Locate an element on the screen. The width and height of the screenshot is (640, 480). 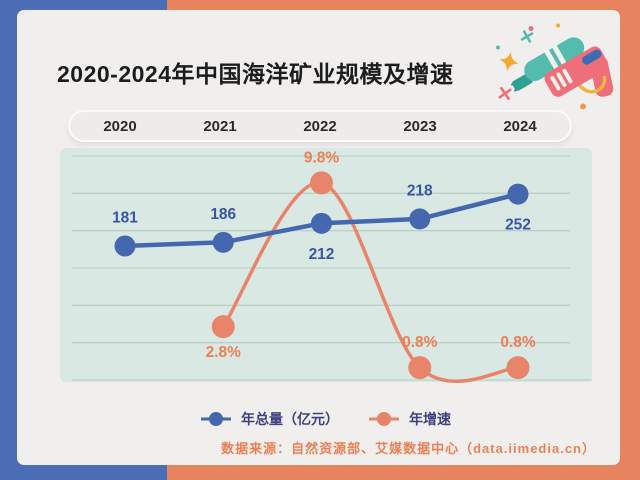
star-icon is located at coordinates (509, 61).